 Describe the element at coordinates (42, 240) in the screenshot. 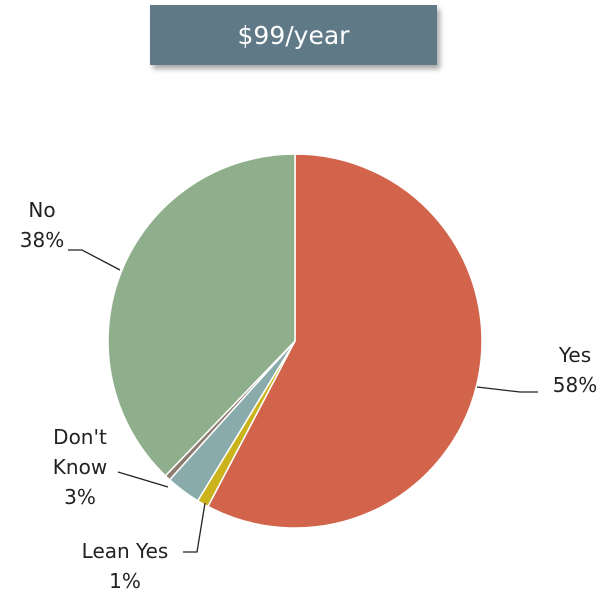

I see `slice-value: 38%` at that location.